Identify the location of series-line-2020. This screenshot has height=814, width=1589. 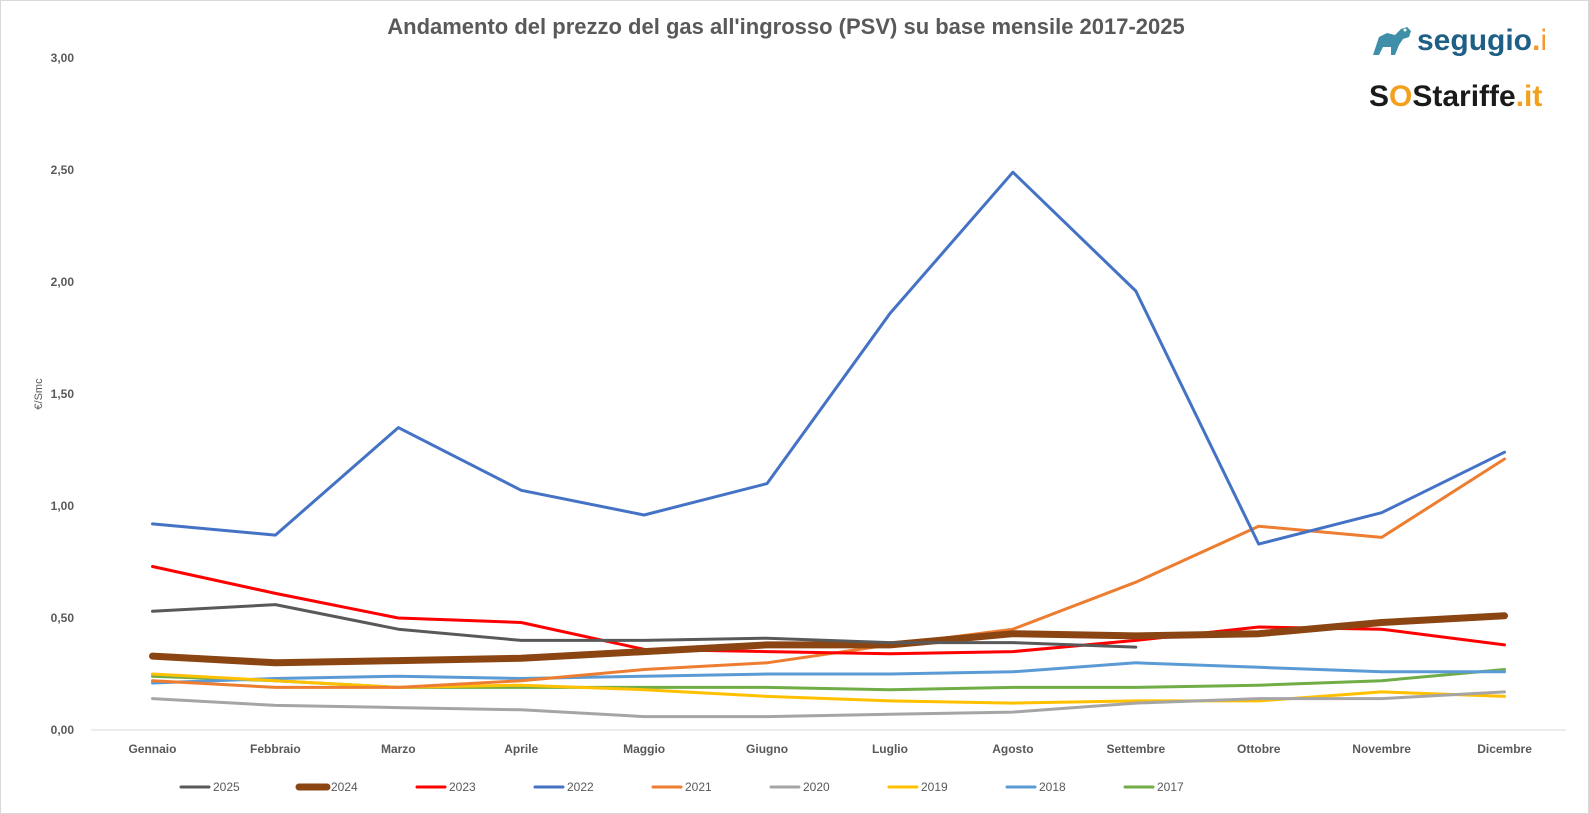
(828, 704).